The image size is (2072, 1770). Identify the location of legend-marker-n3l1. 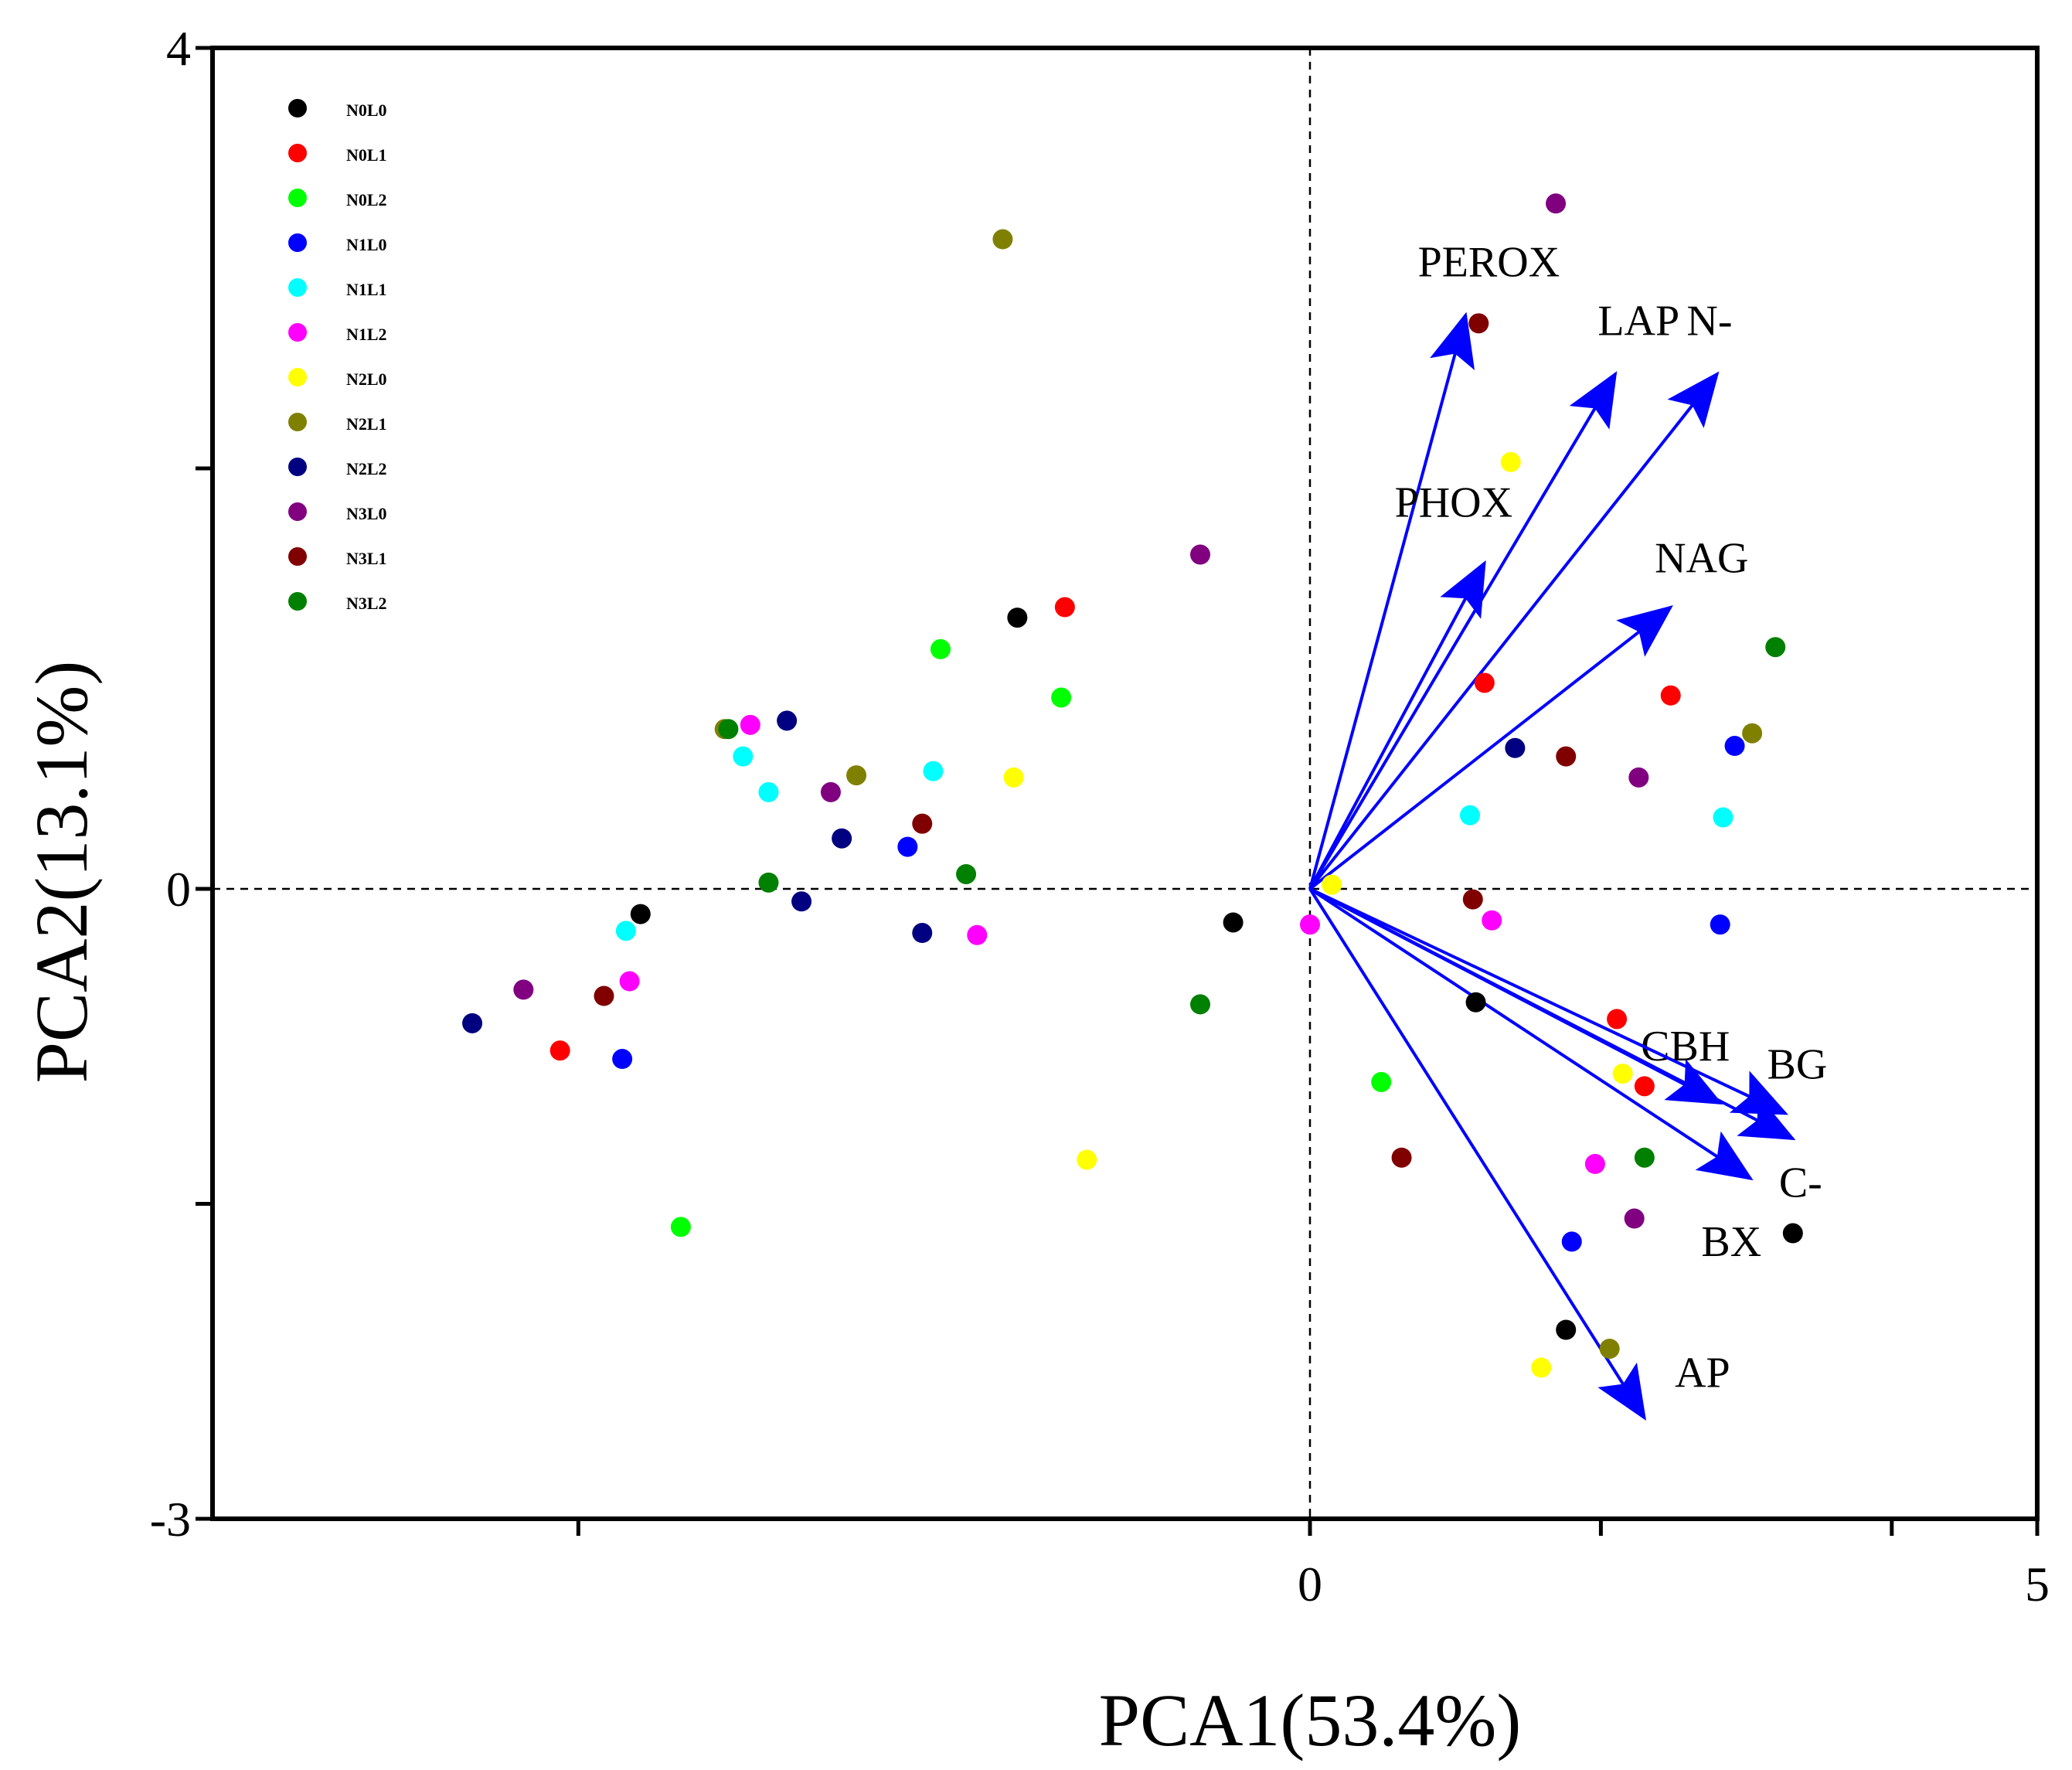
(297, 556).